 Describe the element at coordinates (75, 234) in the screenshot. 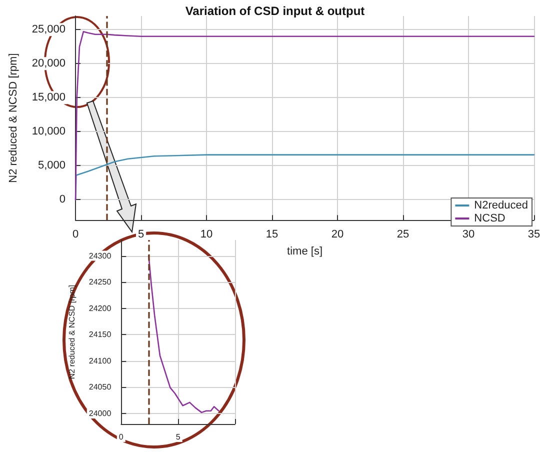

I see `x-tick-label: 0` at that location.